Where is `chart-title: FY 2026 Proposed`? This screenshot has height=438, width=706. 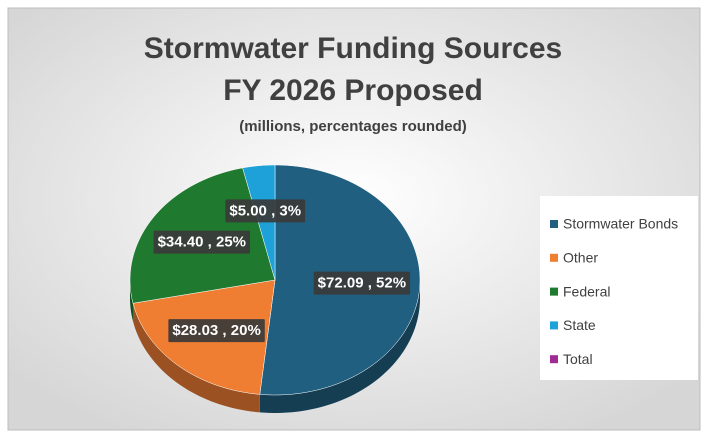 chart-title: FY 2026 Proposed is located at coordinates (353, 90).